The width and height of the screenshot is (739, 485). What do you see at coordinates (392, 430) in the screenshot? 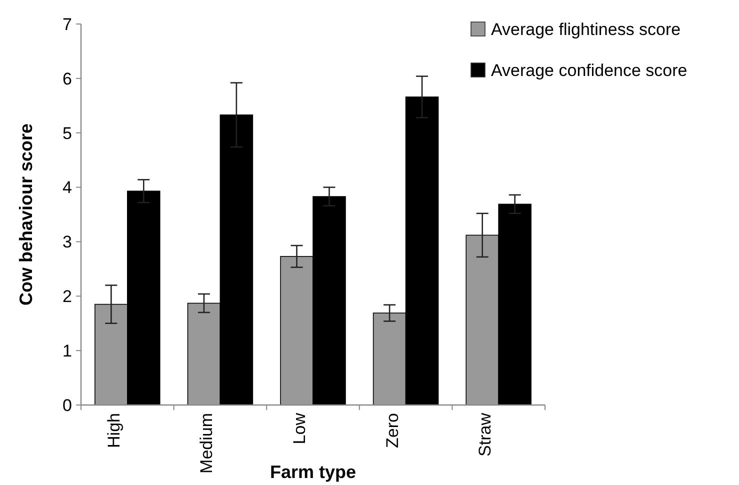
I see `x-tick-label: Zero` at bounding box center [392, 430].